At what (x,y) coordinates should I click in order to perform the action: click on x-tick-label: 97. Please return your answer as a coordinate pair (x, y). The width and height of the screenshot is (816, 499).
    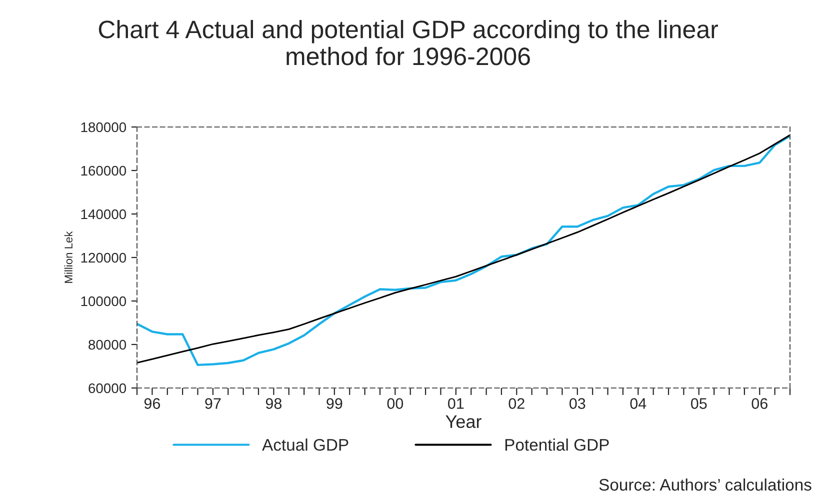
    Looking at the image, I should click on (213, 403).